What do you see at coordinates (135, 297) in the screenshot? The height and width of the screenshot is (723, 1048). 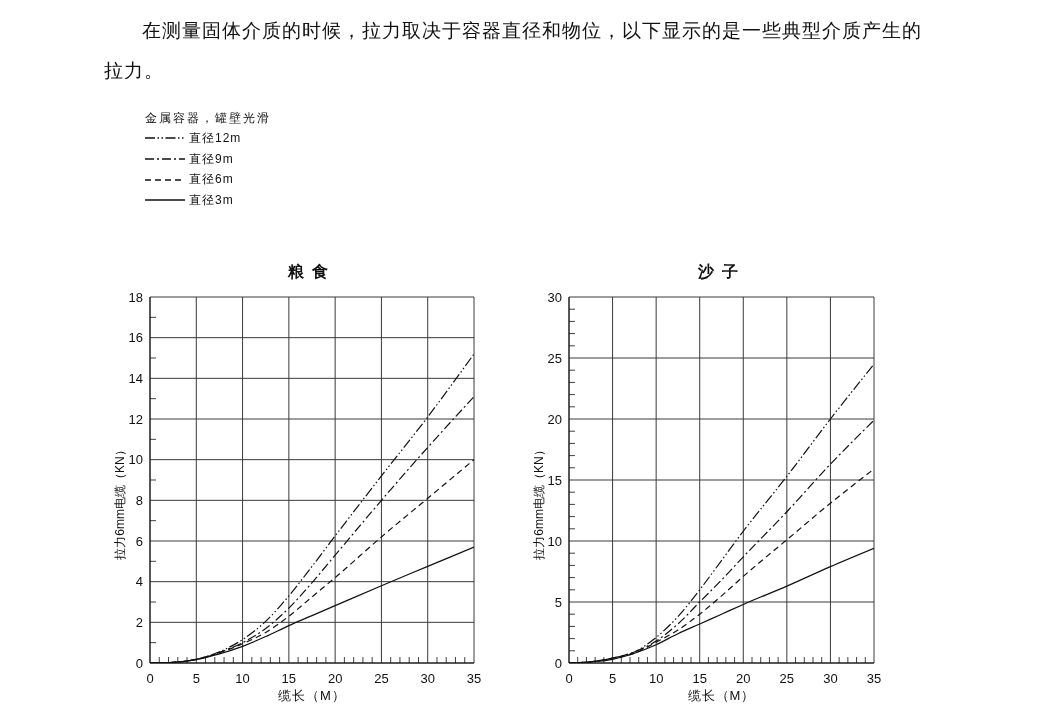 I see `y-tick-label: 18` at bounding box center [135, 297].